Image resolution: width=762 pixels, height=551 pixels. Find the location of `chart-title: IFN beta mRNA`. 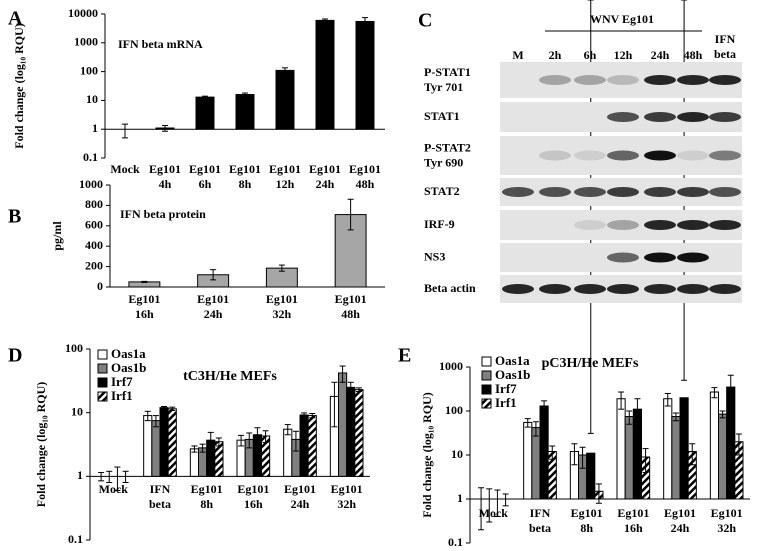

chart-title: IFN beta mRNA is located at coordinates (160, 44).